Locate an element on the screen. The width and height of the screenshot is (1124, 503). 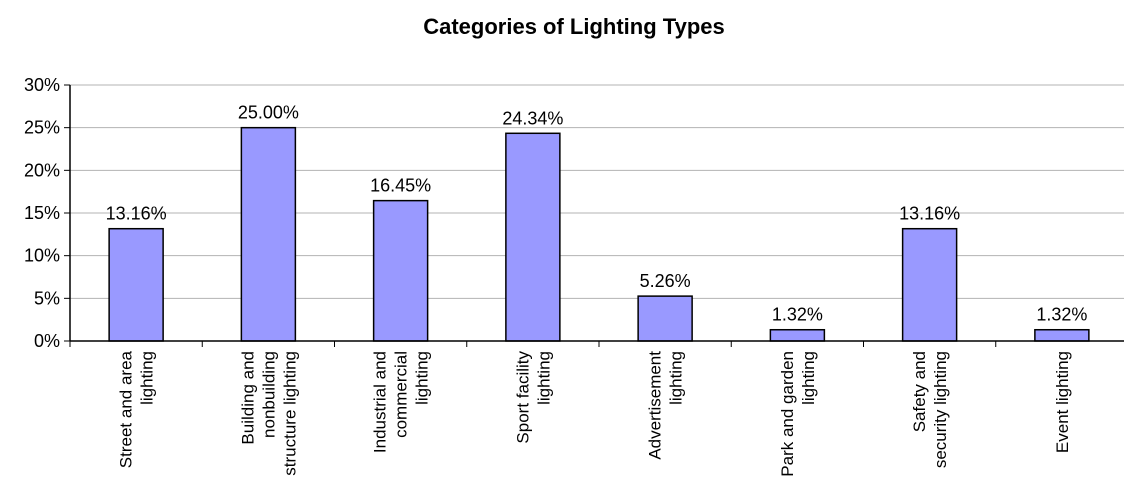
data-label: 5.26% is located at coordinates (665, 281).